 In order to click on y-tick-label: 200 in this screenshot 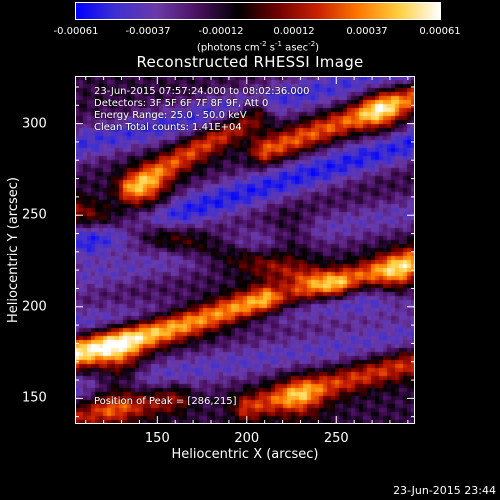, I will do `click(34, 307)`.